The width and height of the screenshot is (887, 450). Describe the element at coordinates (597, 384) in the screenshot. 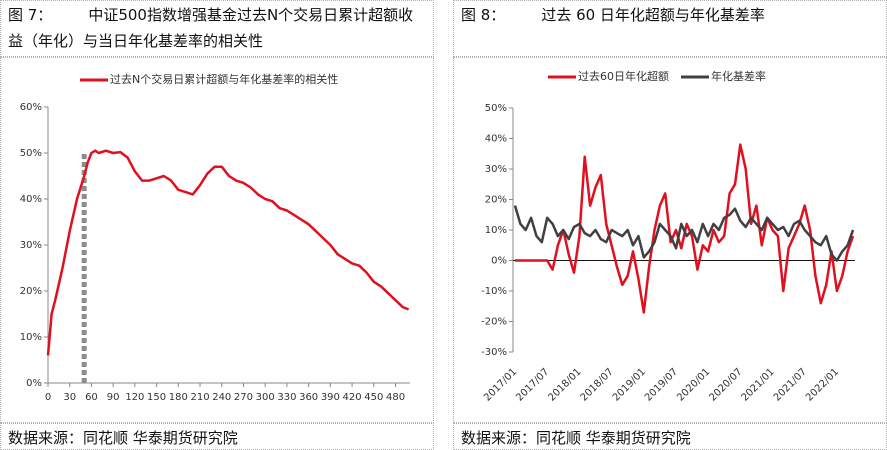

I see `x-tick-label: 2018/07` at that location.